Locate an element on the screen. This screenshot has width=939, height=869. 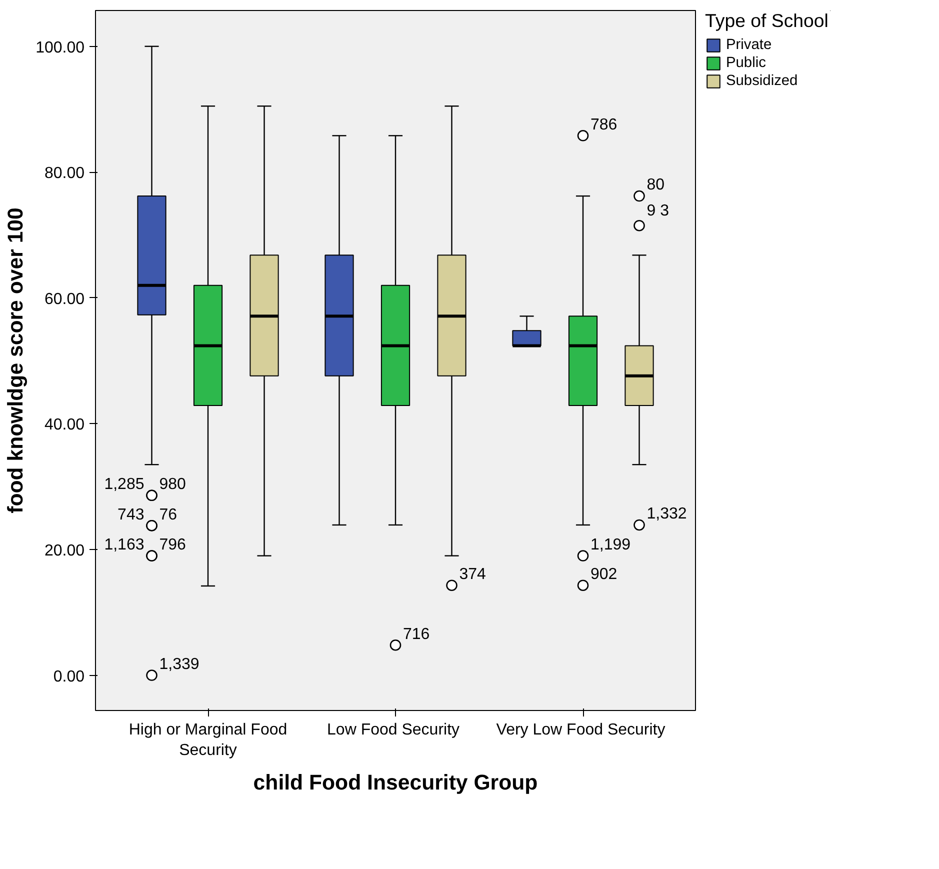
y-tick-label: 100.00 is located at coordinates (60, 47).